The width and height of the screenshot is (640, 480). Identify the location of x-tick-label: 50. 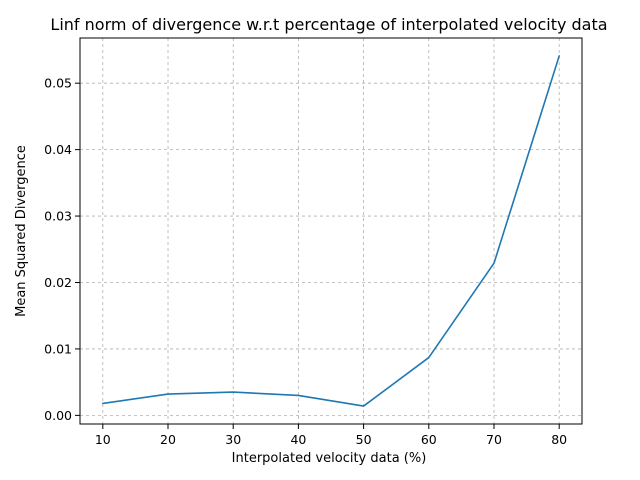
(364, 439).